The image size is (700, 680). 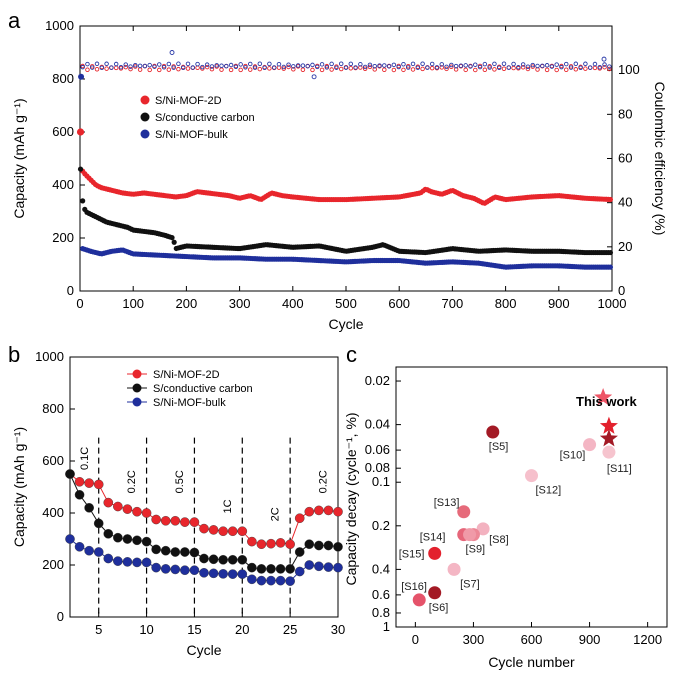 I want to click on panel-a-letter: a, so click(x=14, y=20).